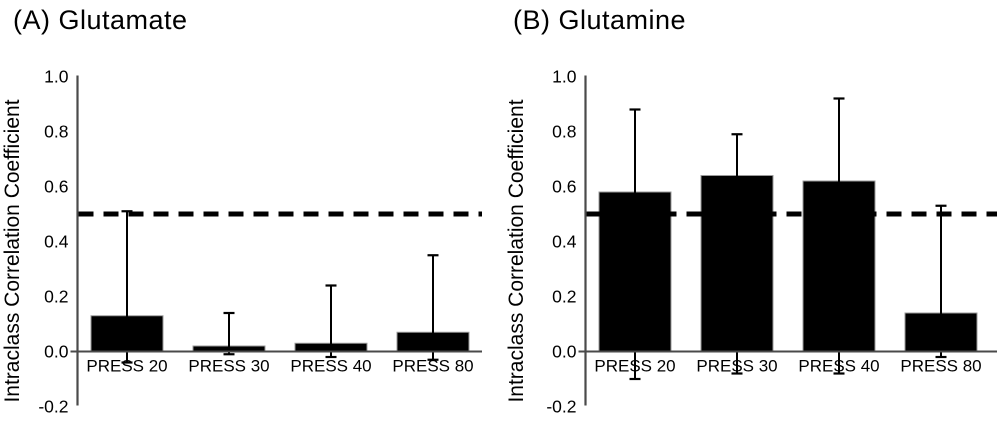 This screenshot has width=1000, height=443. I want to click on panel-b-y-axis-label: Intraclass Correlation Coefficient, so click(516, 251).